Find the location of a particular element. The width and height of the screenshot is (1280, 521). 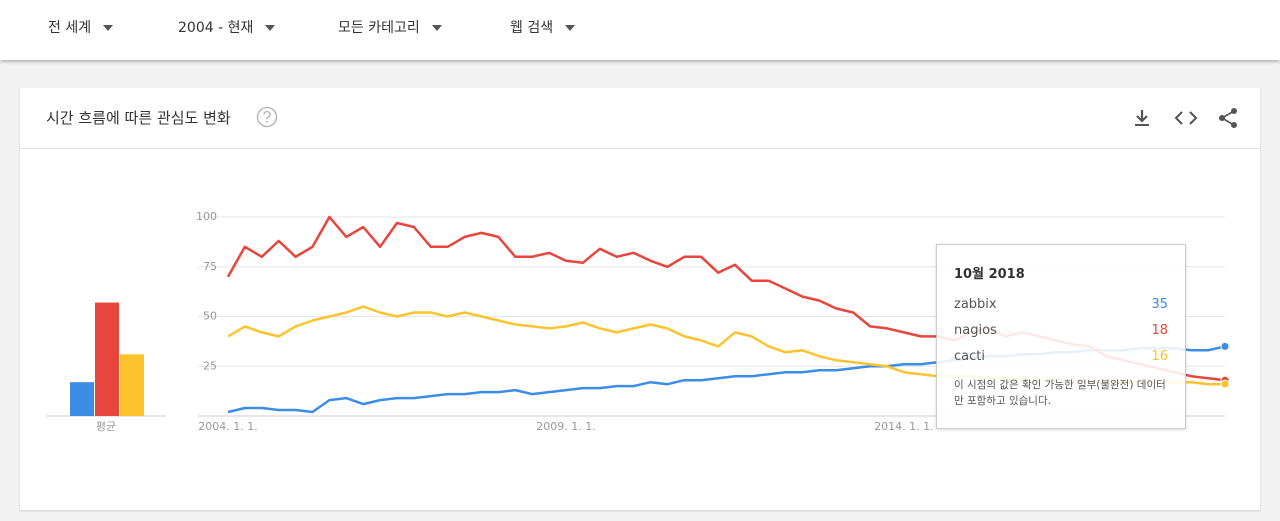

help-icon is located at coordinates (267, 117).